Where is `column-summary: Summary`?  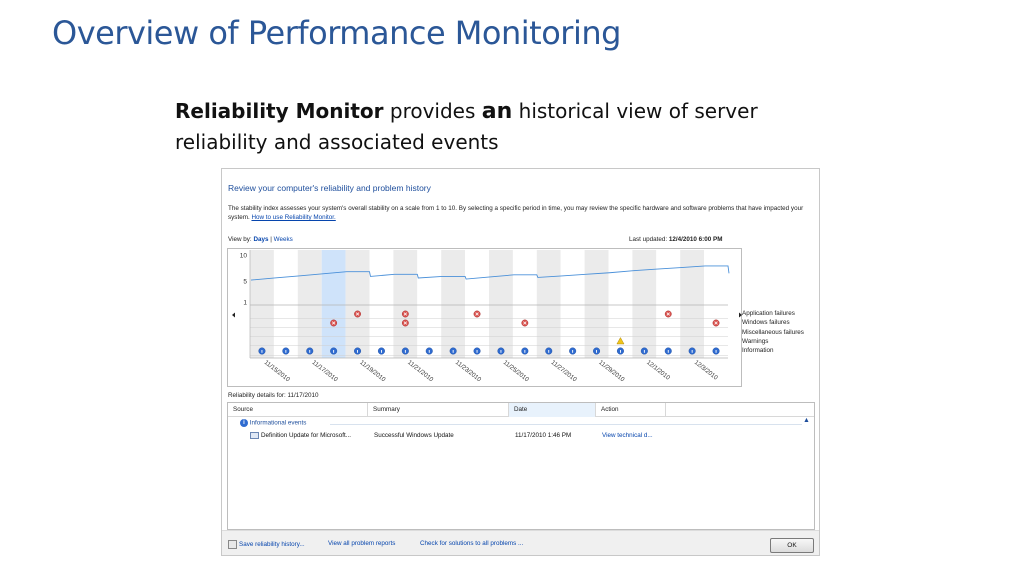
column-summary: Summary is located at coordinates (438, 410).